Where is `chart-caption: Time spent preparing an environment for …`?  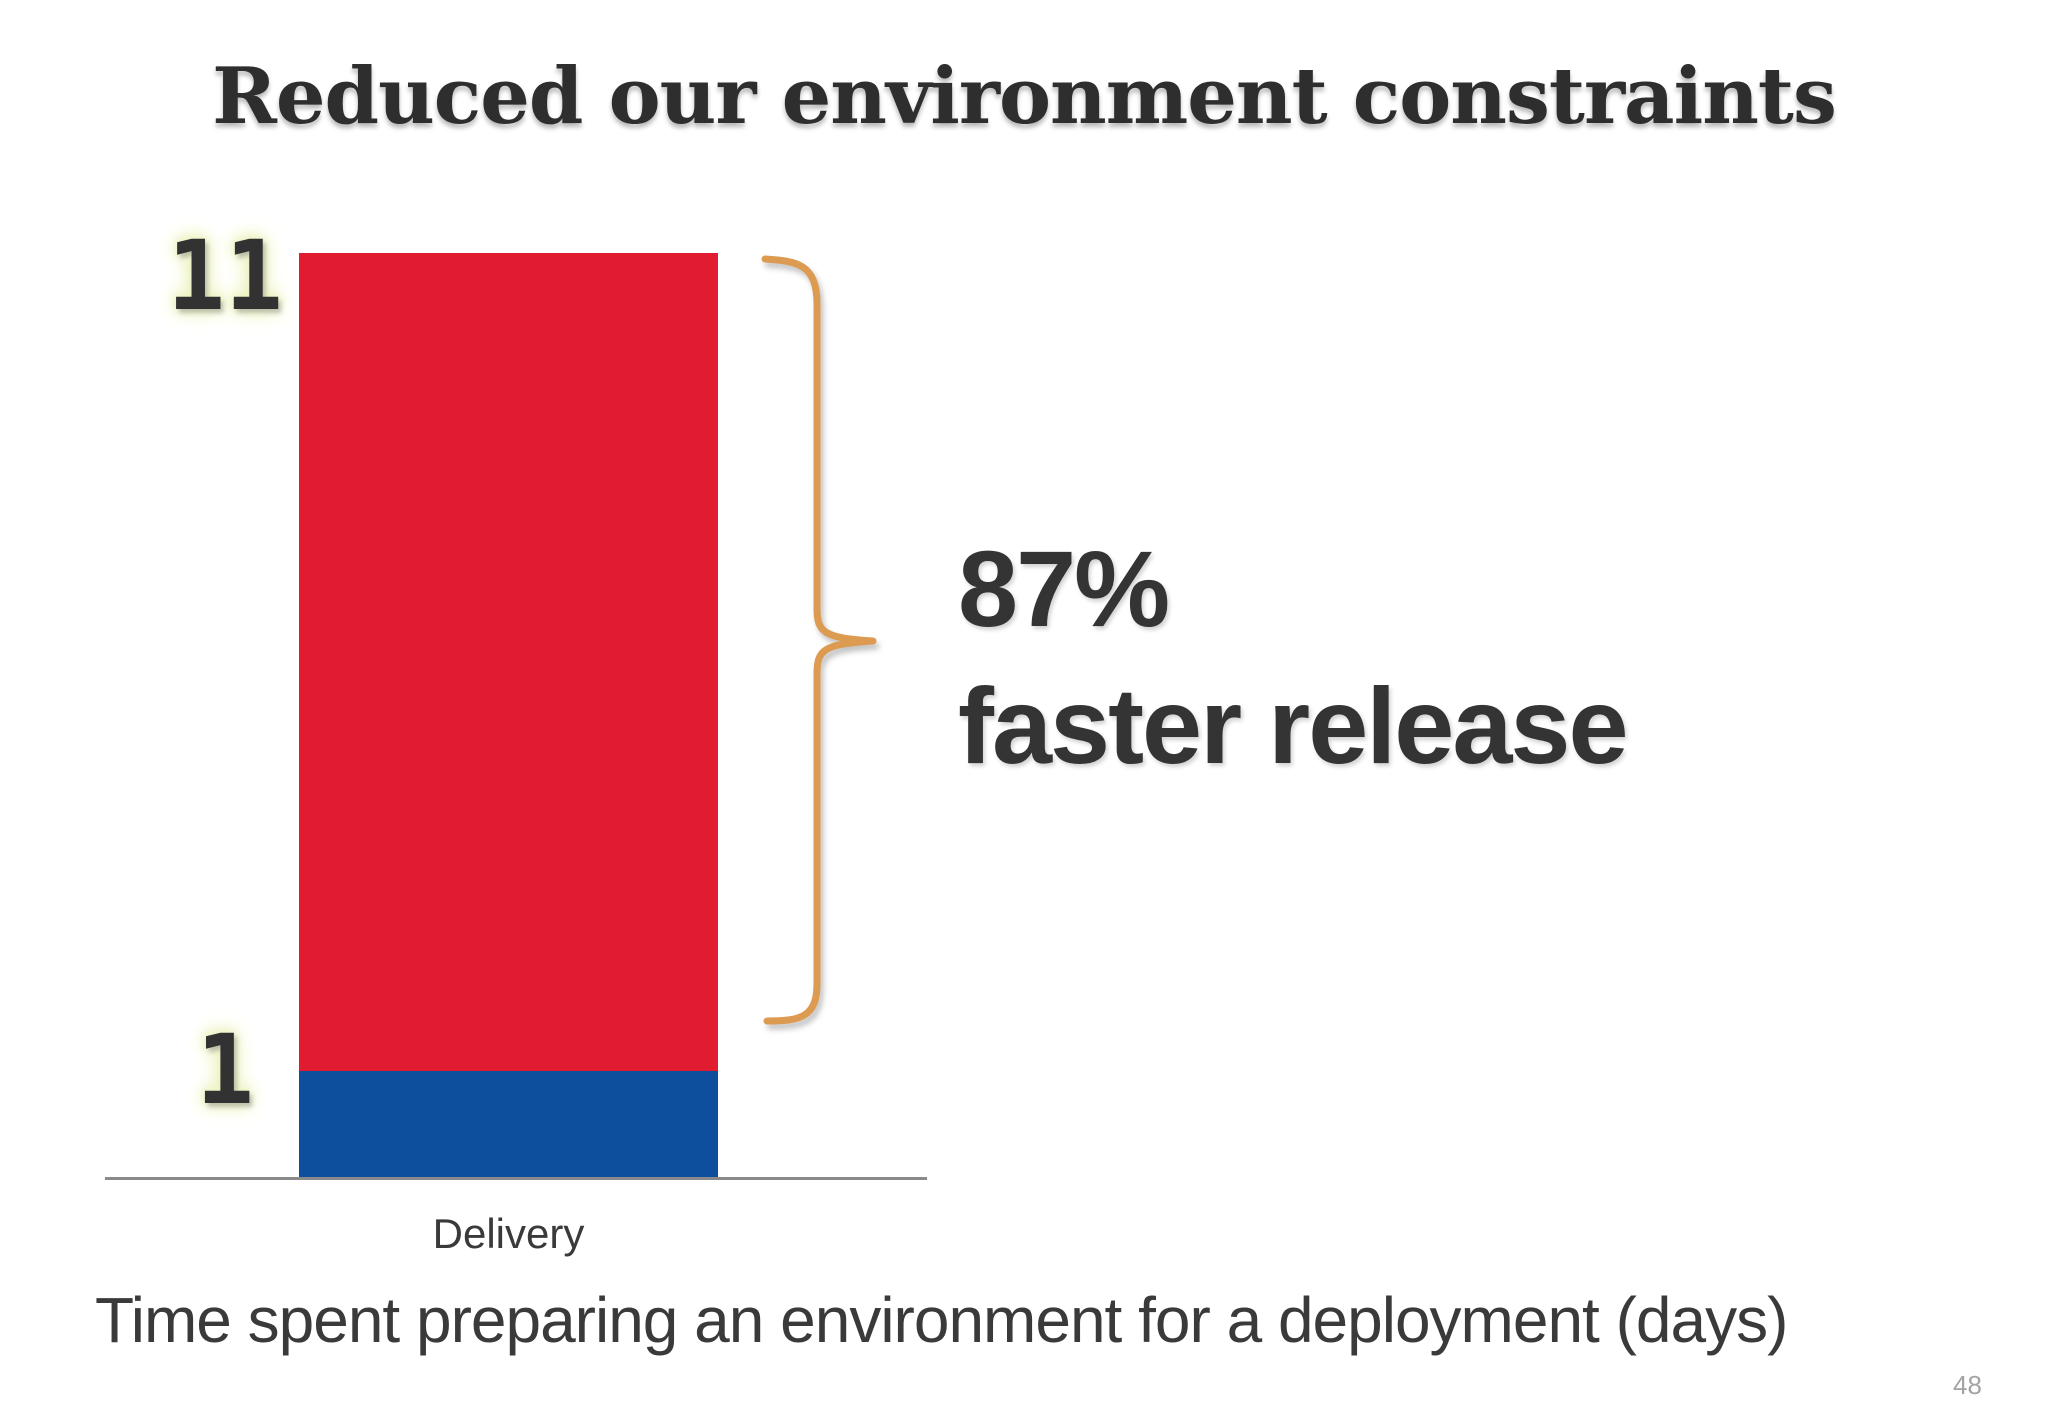 chart-caption: Time spent preparing an environment for … is located at coordinates (941, 1320).